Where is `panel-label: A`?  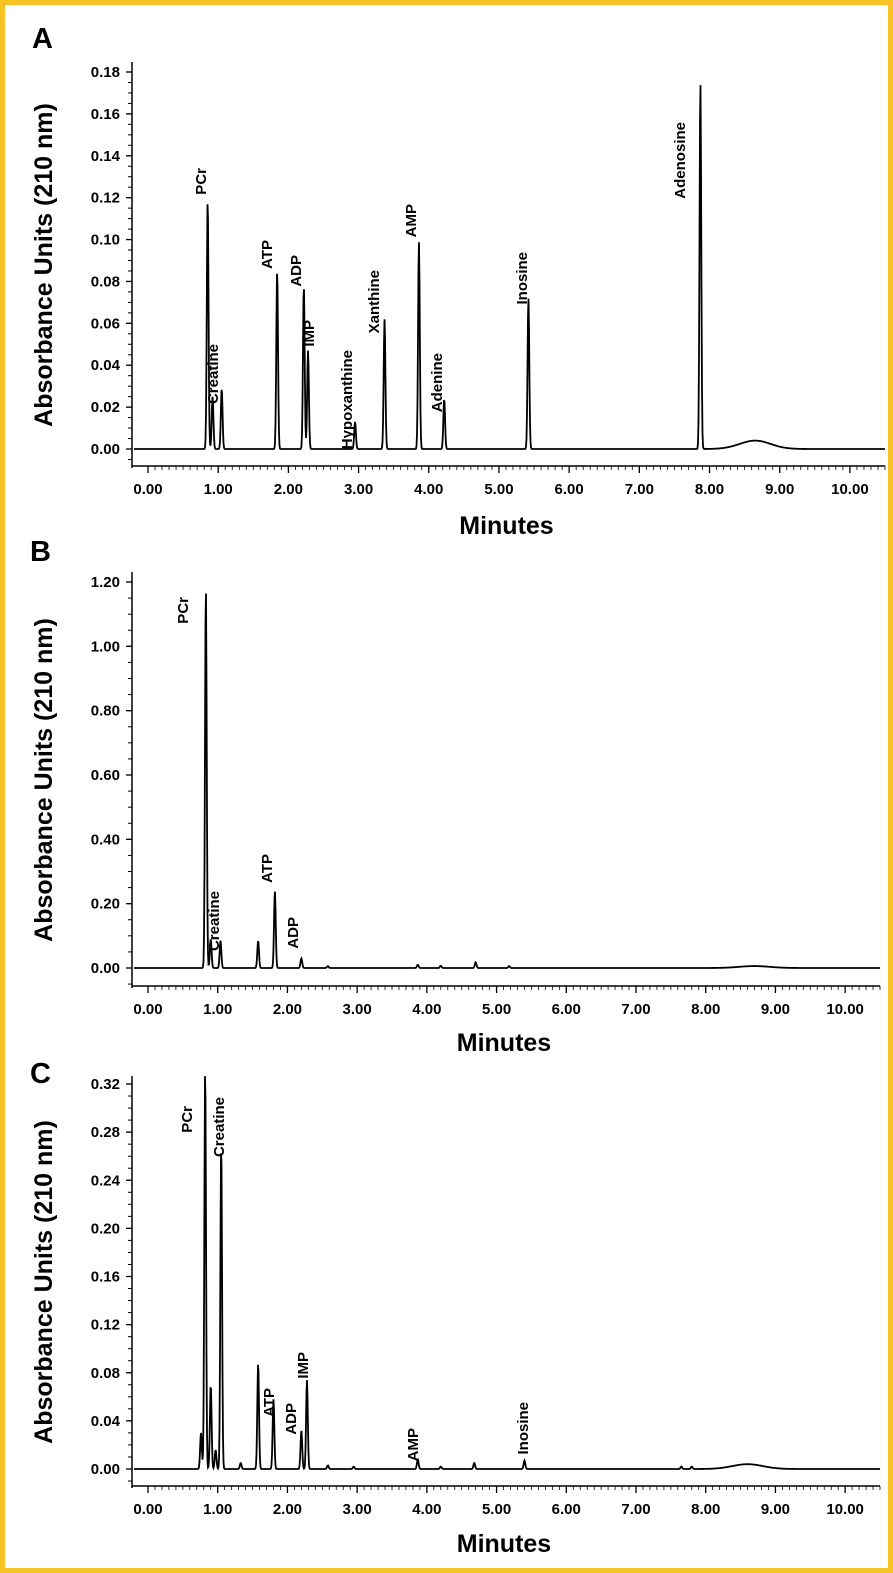 panel-label: A is located at coordinates (42, 39).